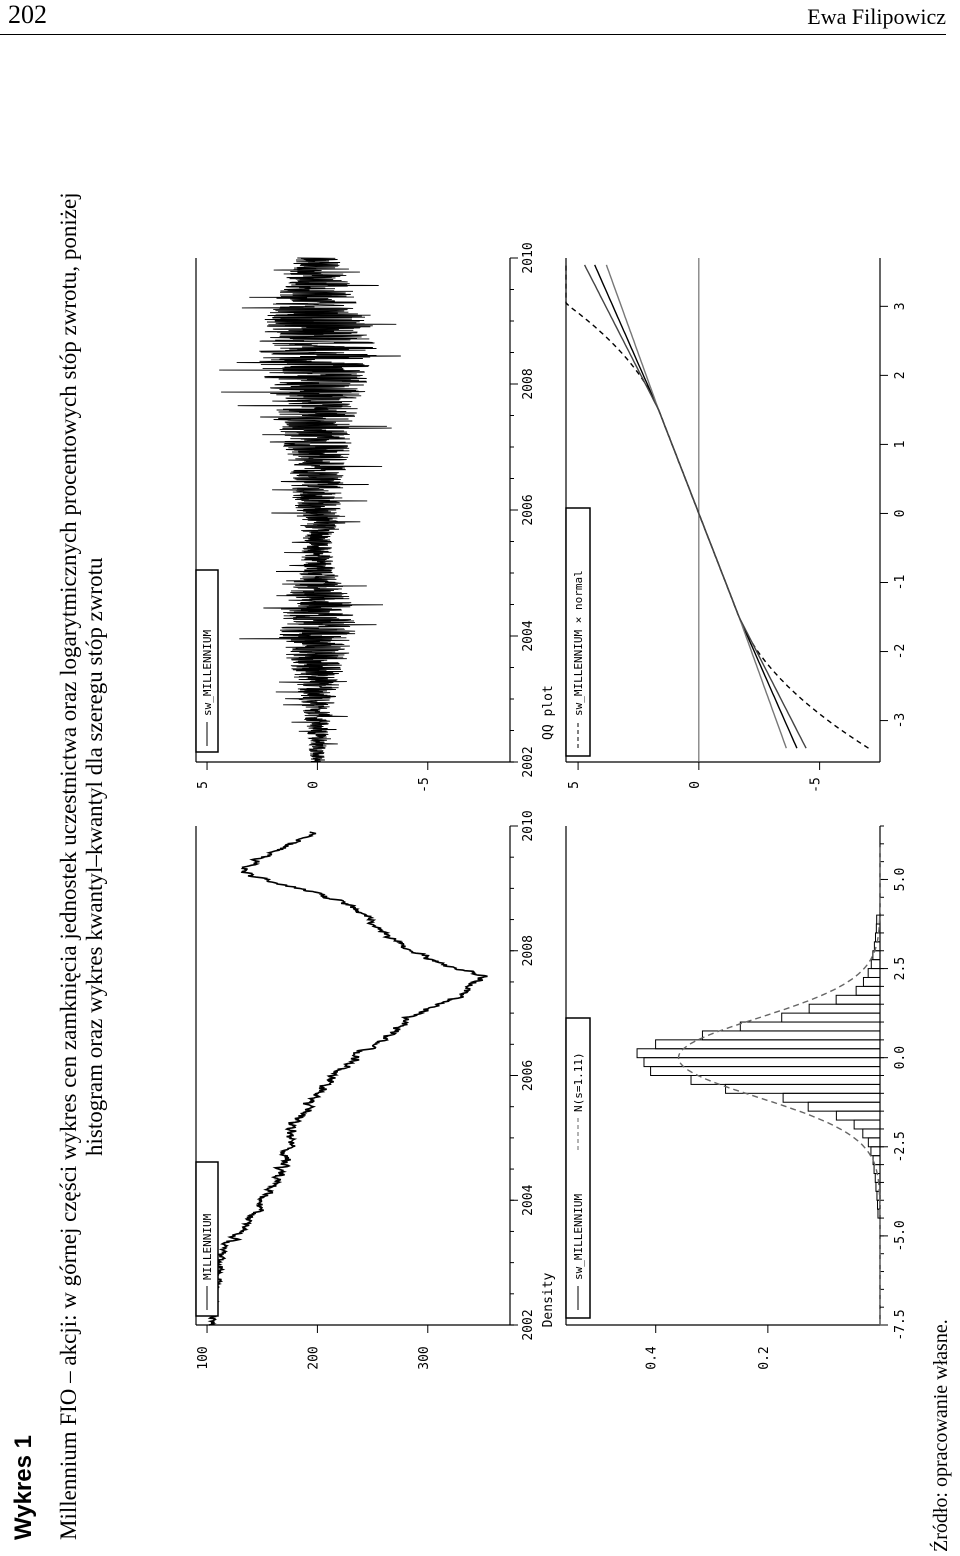 The image size is (960, 1556). Describe the element at coordinates (548, 1299) in the screenshot. I see `hist-density-label: Density` at that location.